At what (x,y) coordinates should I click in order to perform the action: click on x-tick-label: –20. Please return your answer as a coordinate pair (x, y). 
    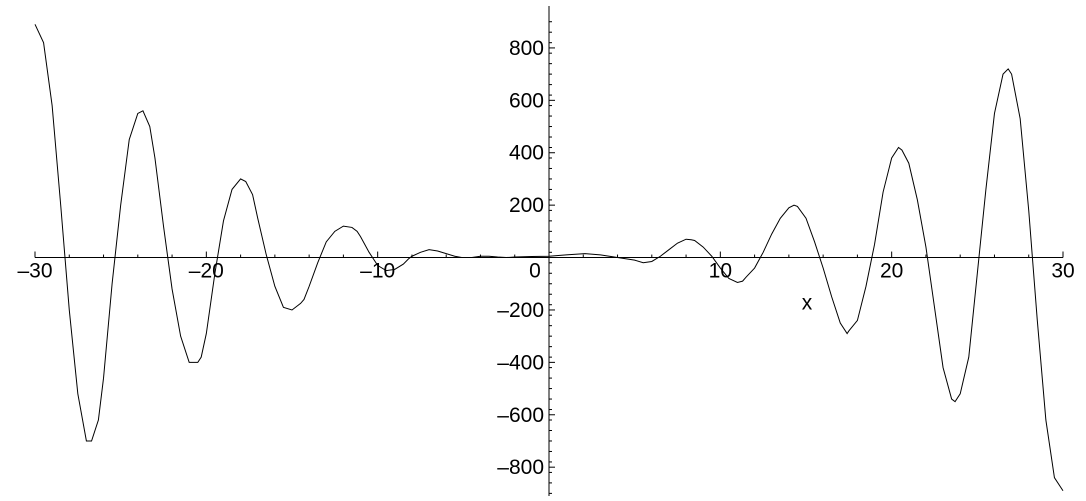
    Looking at the image, I should click on (206, 271).